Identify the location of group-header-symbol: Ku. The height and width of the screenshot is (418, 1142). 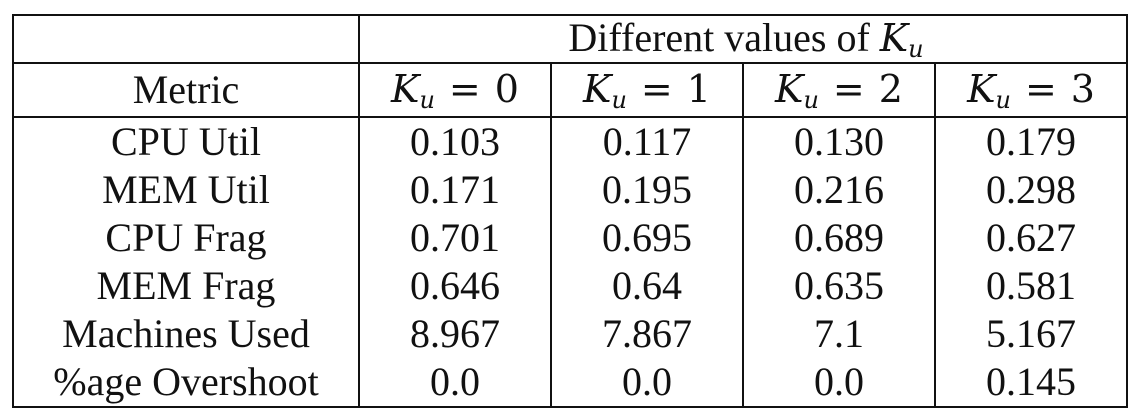
(901, 39).